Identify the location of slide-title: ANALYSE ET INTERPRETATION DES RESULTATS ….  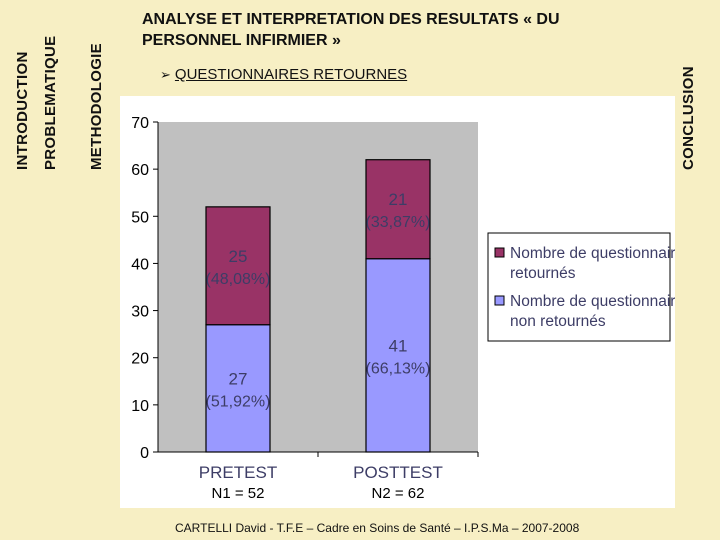
(351, 30).